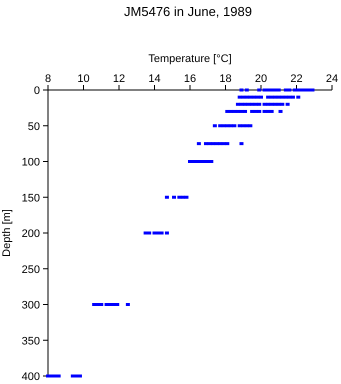 This screenshot has width=341, height=384. What do you see at coordinates (190, 59) in the screenshot?
I see `x-axis-title: Temperature [°C]` at bounding box center [190, 59].